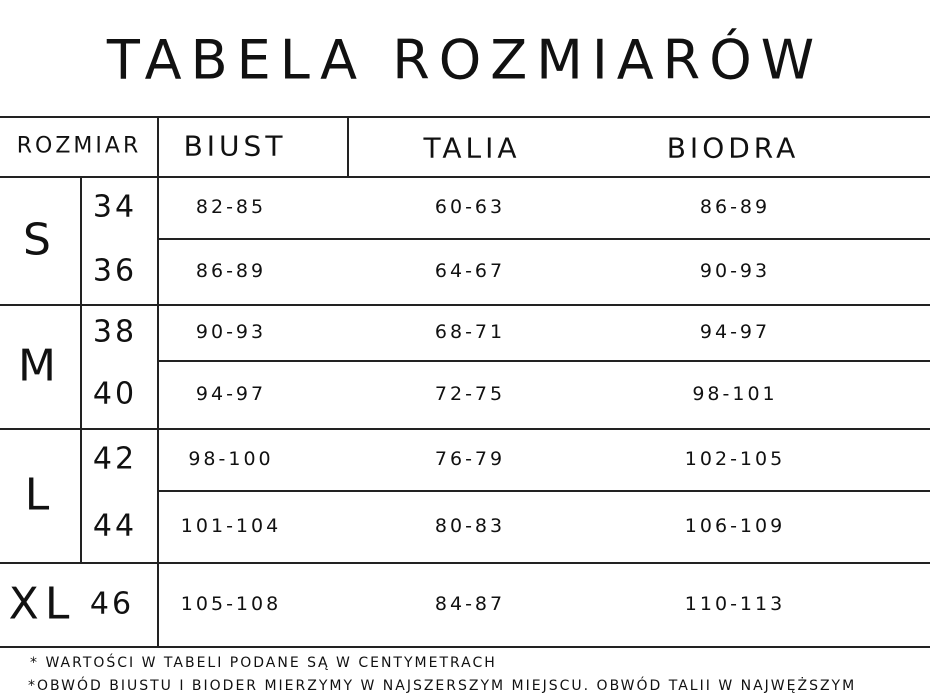 The image size is (930, 698). I want to click on column-header: BIUST, so click(235, 146).